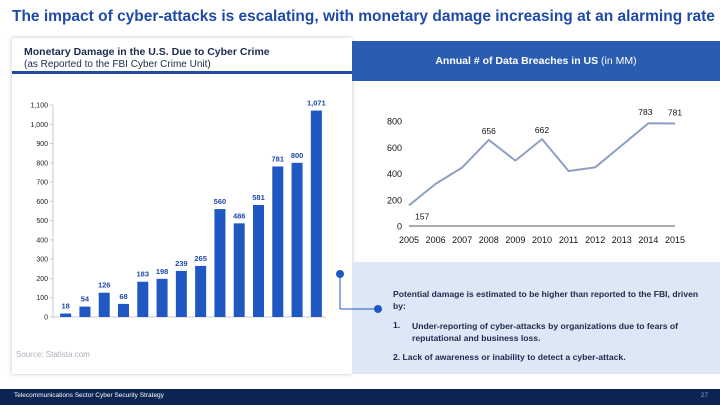 The image size is (720, 405). Describe the element at coordinates (39, 125) in the screenshot. I see `bar-y-tick-label: 1,000` at that location.